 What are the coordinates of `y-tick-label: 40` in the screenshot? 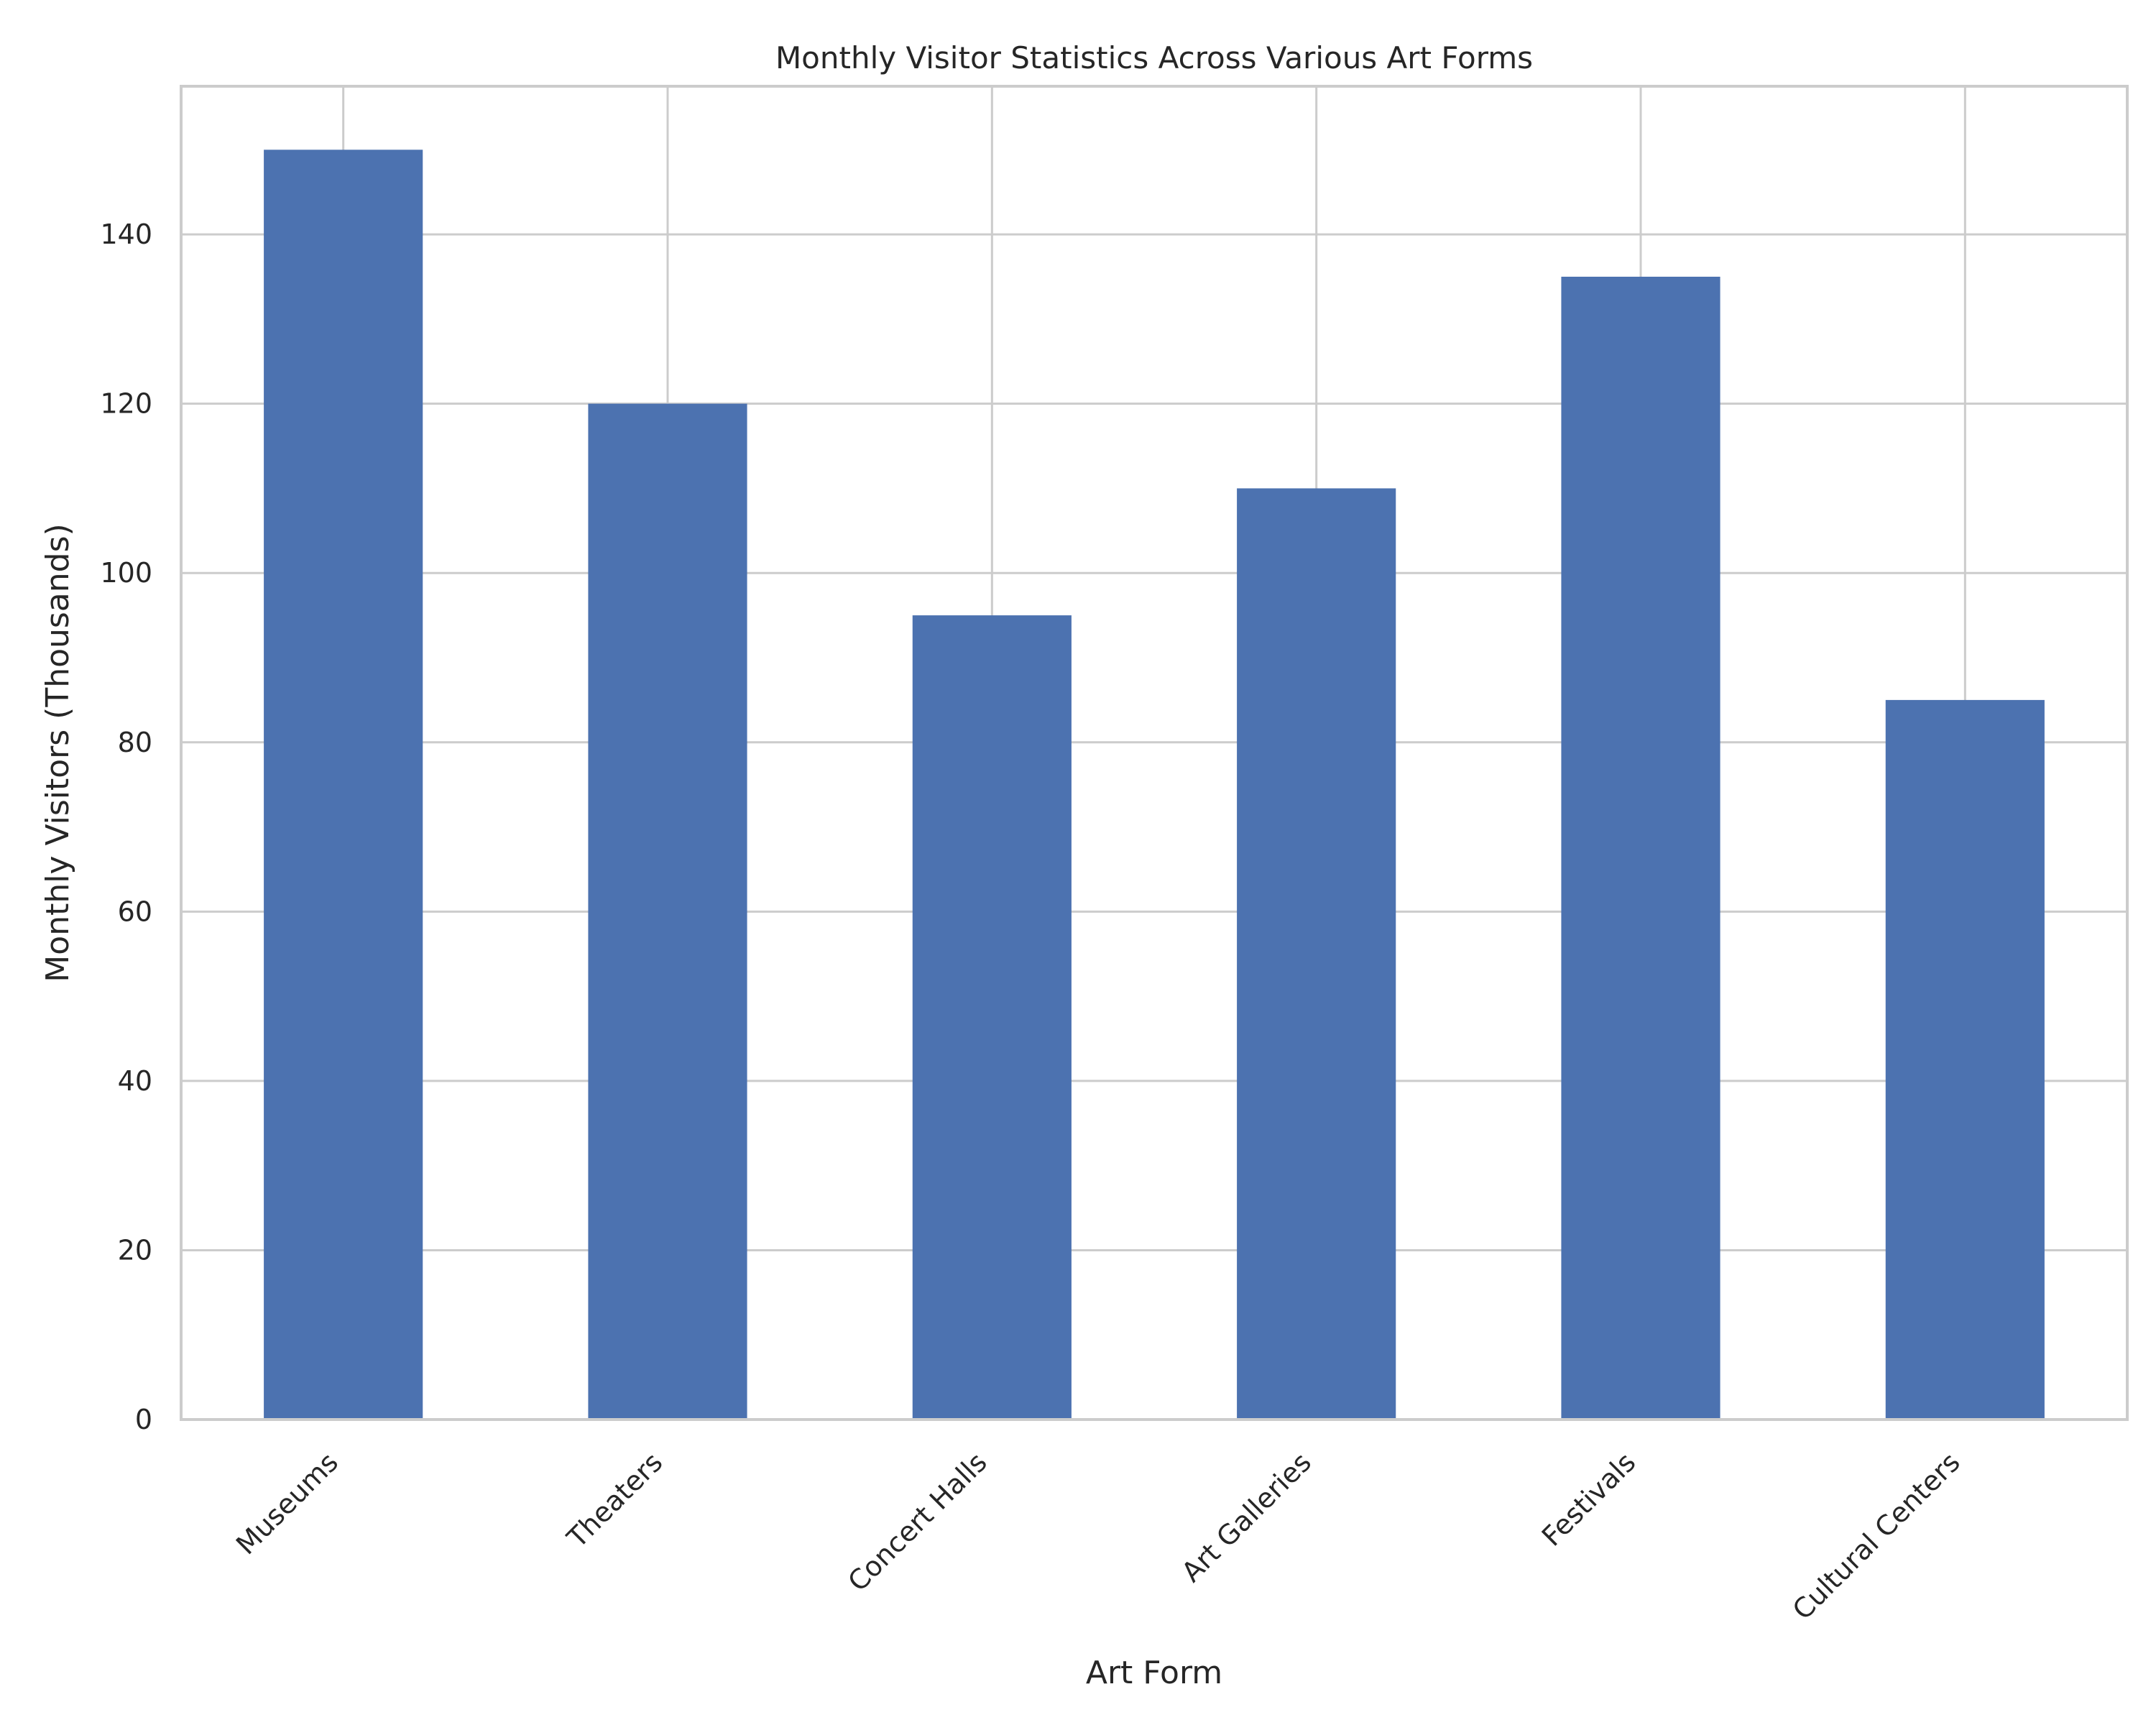 It's located at (135, 1081).